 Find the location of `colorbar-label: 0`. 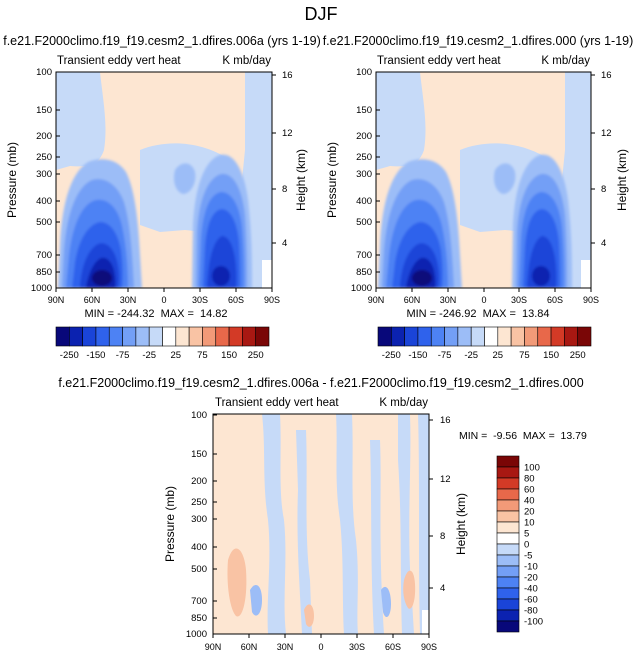

colorbar-label: 0 is located at coordinates (526, 545).